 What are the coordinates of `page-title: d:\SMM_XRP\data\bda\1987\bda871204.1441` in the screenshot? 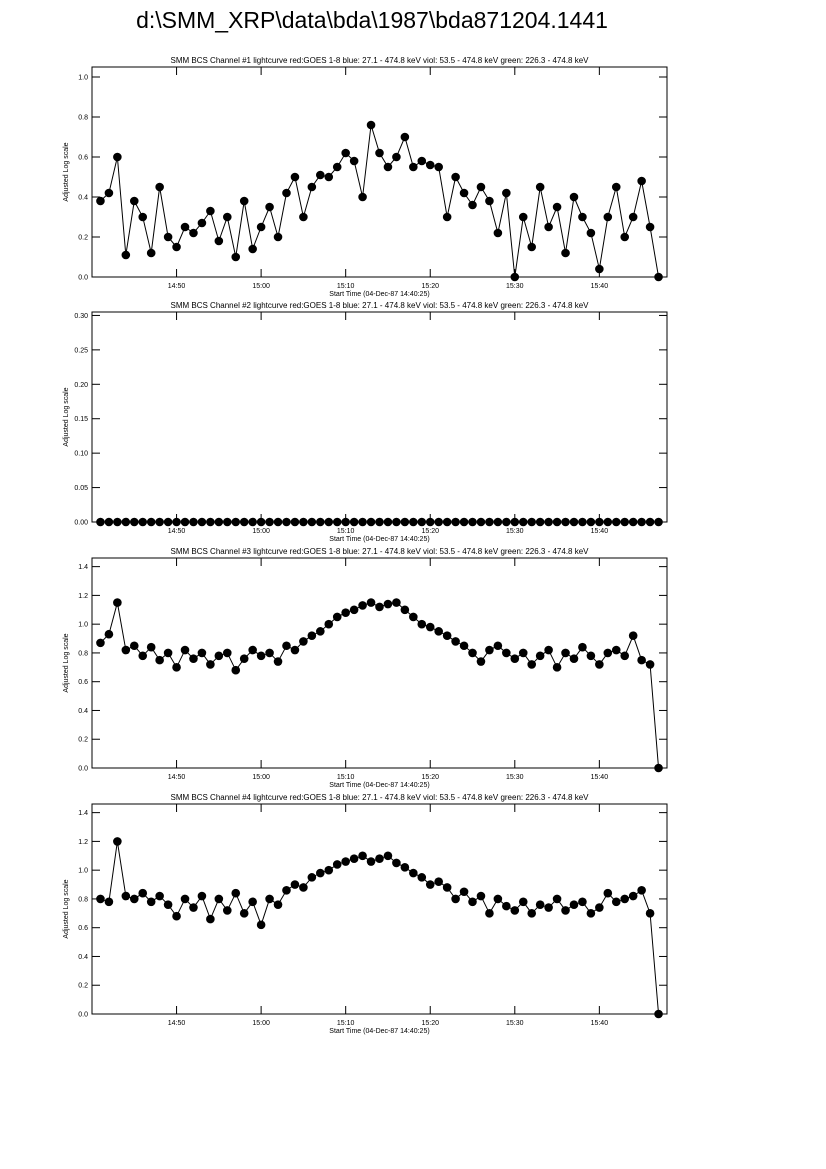 It's located at (372, 20).